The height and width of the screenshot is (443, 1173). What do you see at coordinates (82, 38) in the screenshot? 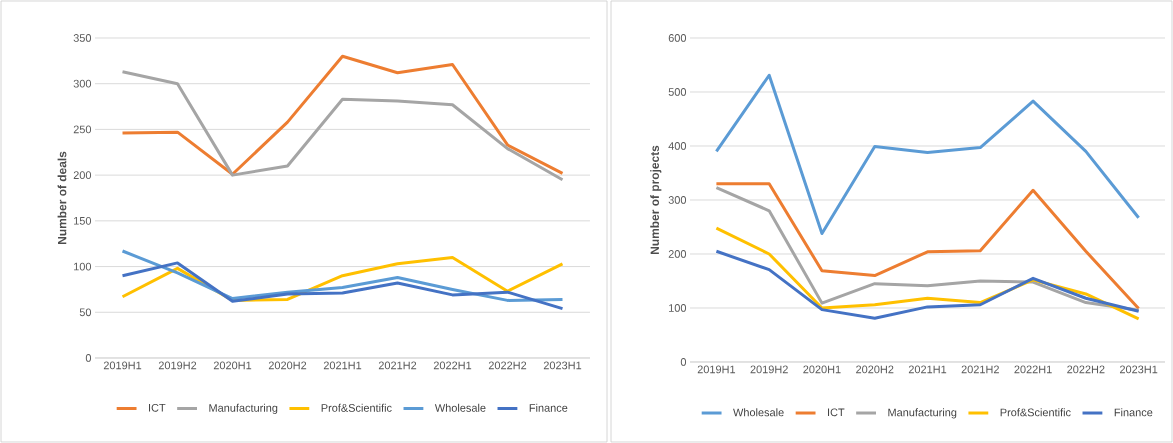
I see `y-tick-label: 350` at bounding box center [82, 38].